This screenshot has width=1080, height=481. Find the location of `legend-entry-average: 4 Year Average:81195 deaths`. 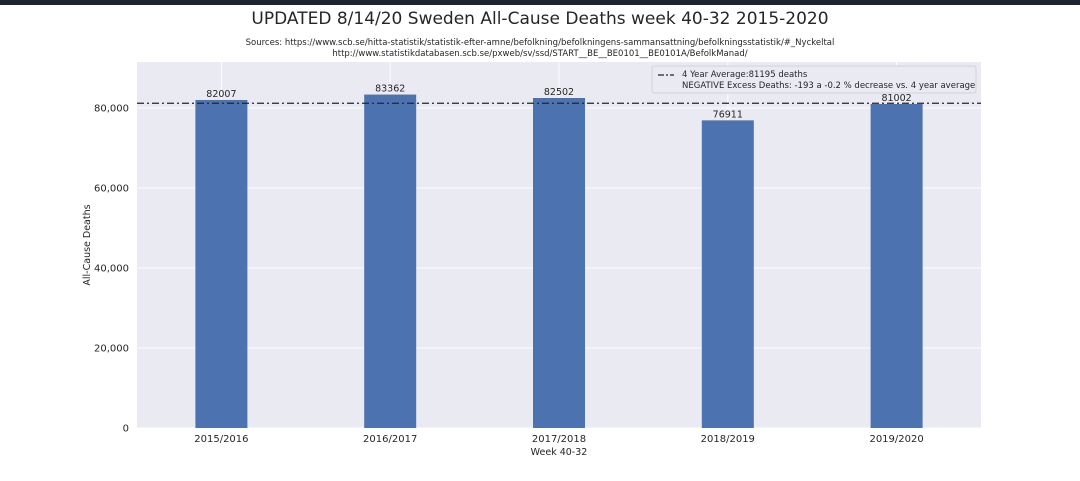

legend-entry-average: 4 Year Average:81195 deaths is located at coordinates (745, 75).